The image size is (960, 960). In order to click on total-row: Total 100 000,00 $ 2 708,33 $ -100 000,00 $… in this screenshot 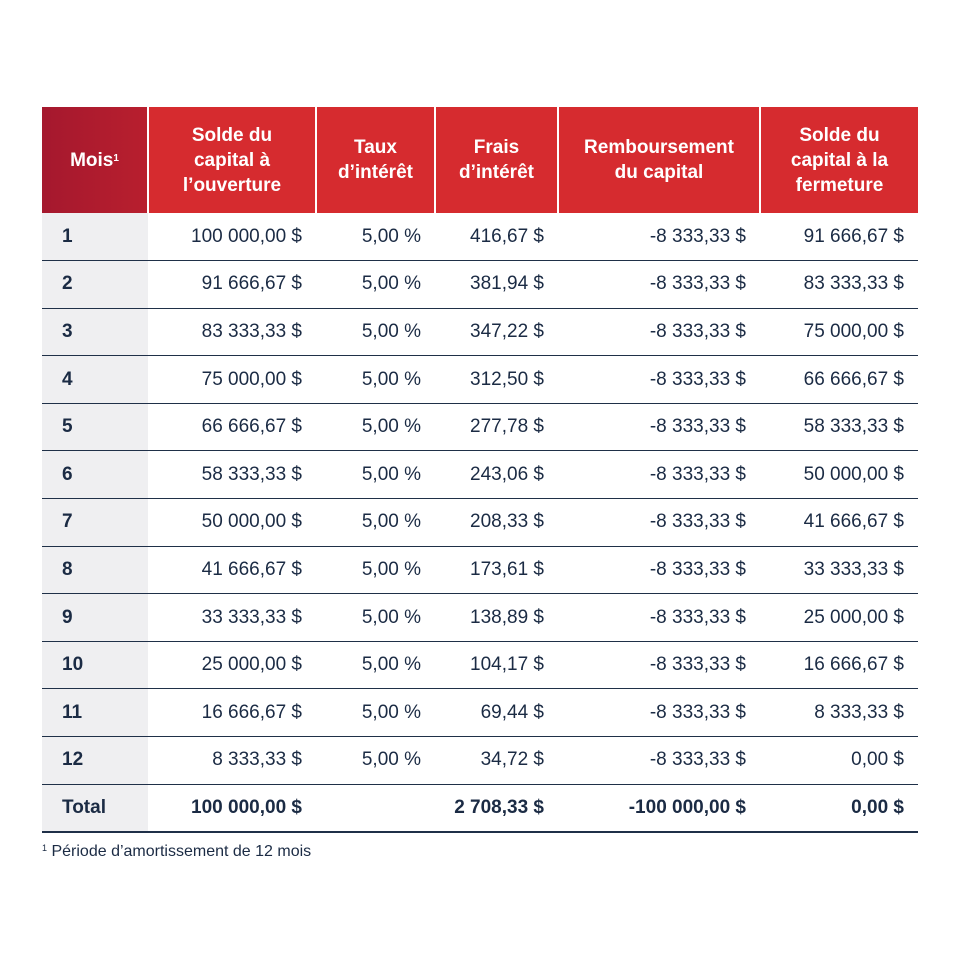, I will do `click(480, 808)`.